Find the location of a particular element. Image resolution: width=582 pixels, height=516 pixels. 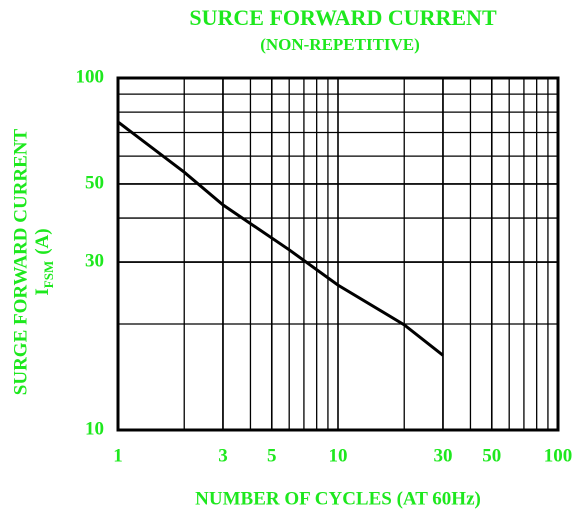

y-tick-label: 50 is located at coordinates (94, 182).